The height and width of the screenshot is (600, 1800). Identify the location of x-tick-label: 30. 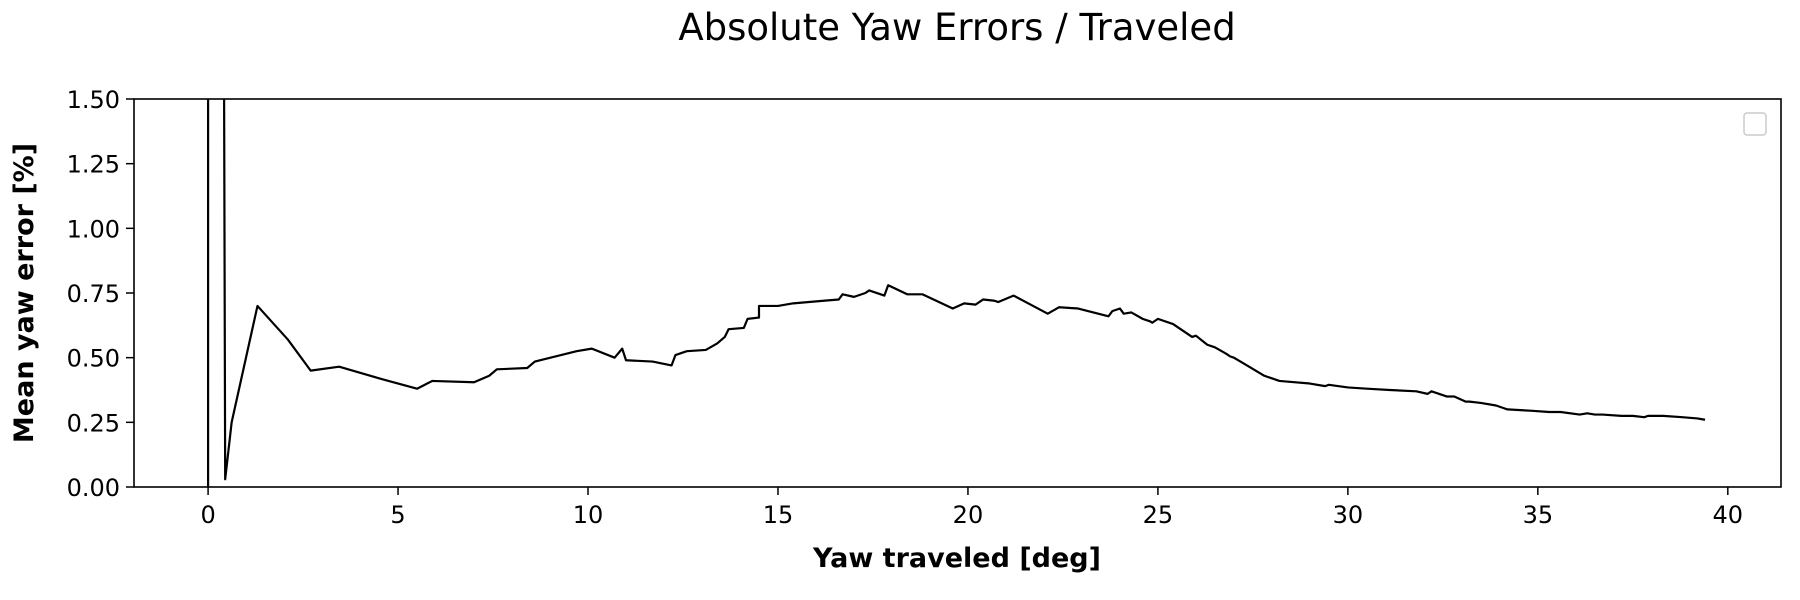
(1348, 515).